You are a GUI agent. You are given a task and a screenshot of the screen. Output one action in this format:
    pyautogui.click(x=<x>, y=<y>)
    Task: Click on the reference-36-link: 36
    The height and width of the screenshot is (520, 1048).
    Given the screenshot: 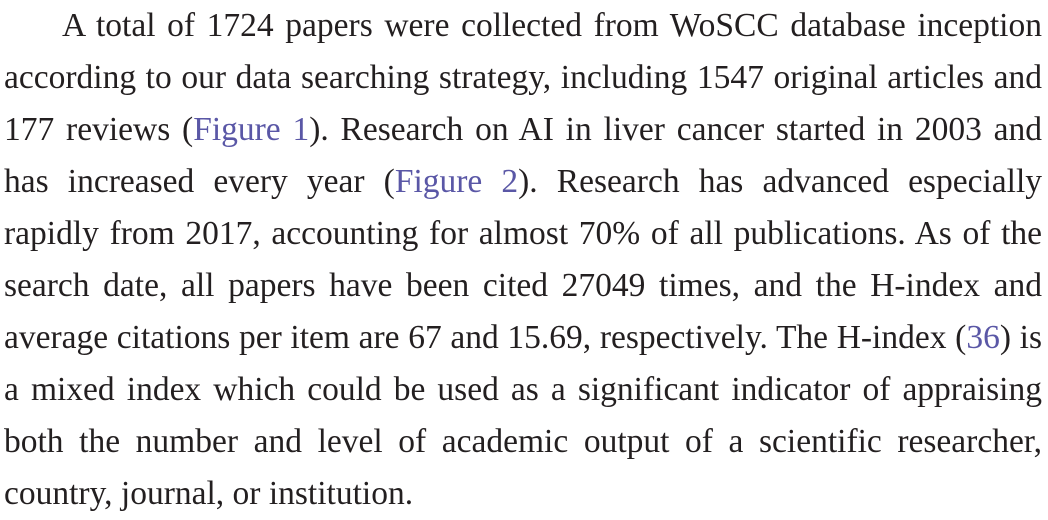 What is the action you would take?
    pyautogui.click(x=983, y=337)
    